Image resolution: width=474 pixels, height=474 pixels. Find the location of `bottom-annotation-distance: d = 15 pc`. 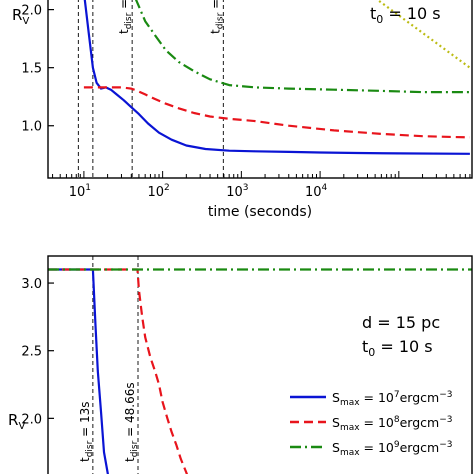

bottom-annotation-distance: d = 15 pc is located at coordinates (401, 322).